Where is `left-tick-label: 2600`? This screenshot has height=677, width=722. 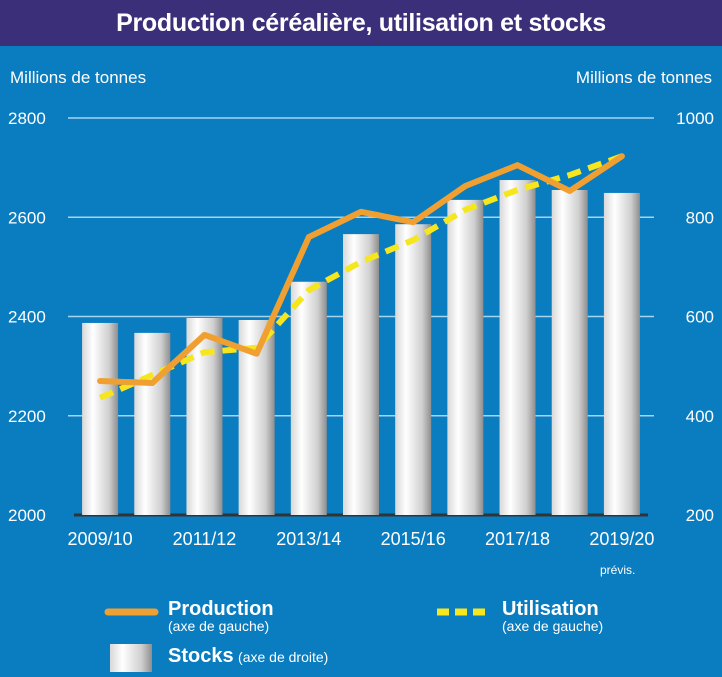 left-tick-label: 2600 is located at coordinates (27, 217).